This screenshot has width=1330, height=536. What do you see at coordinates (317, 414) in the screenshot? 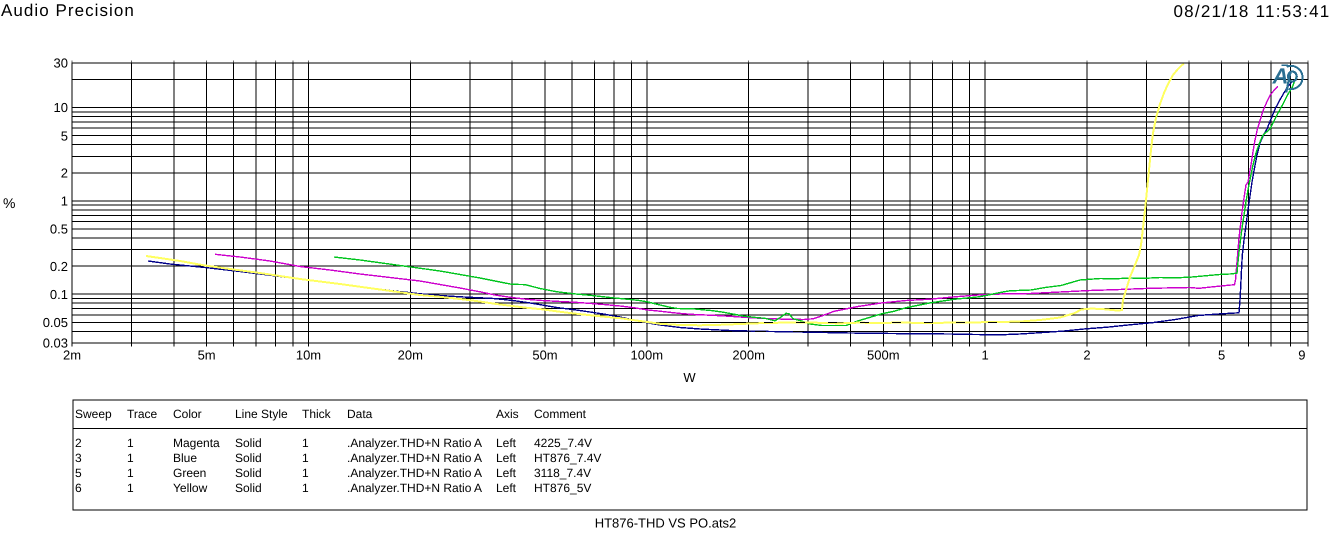
I see `svg-text: Thick` at bounding box center [317, 414].